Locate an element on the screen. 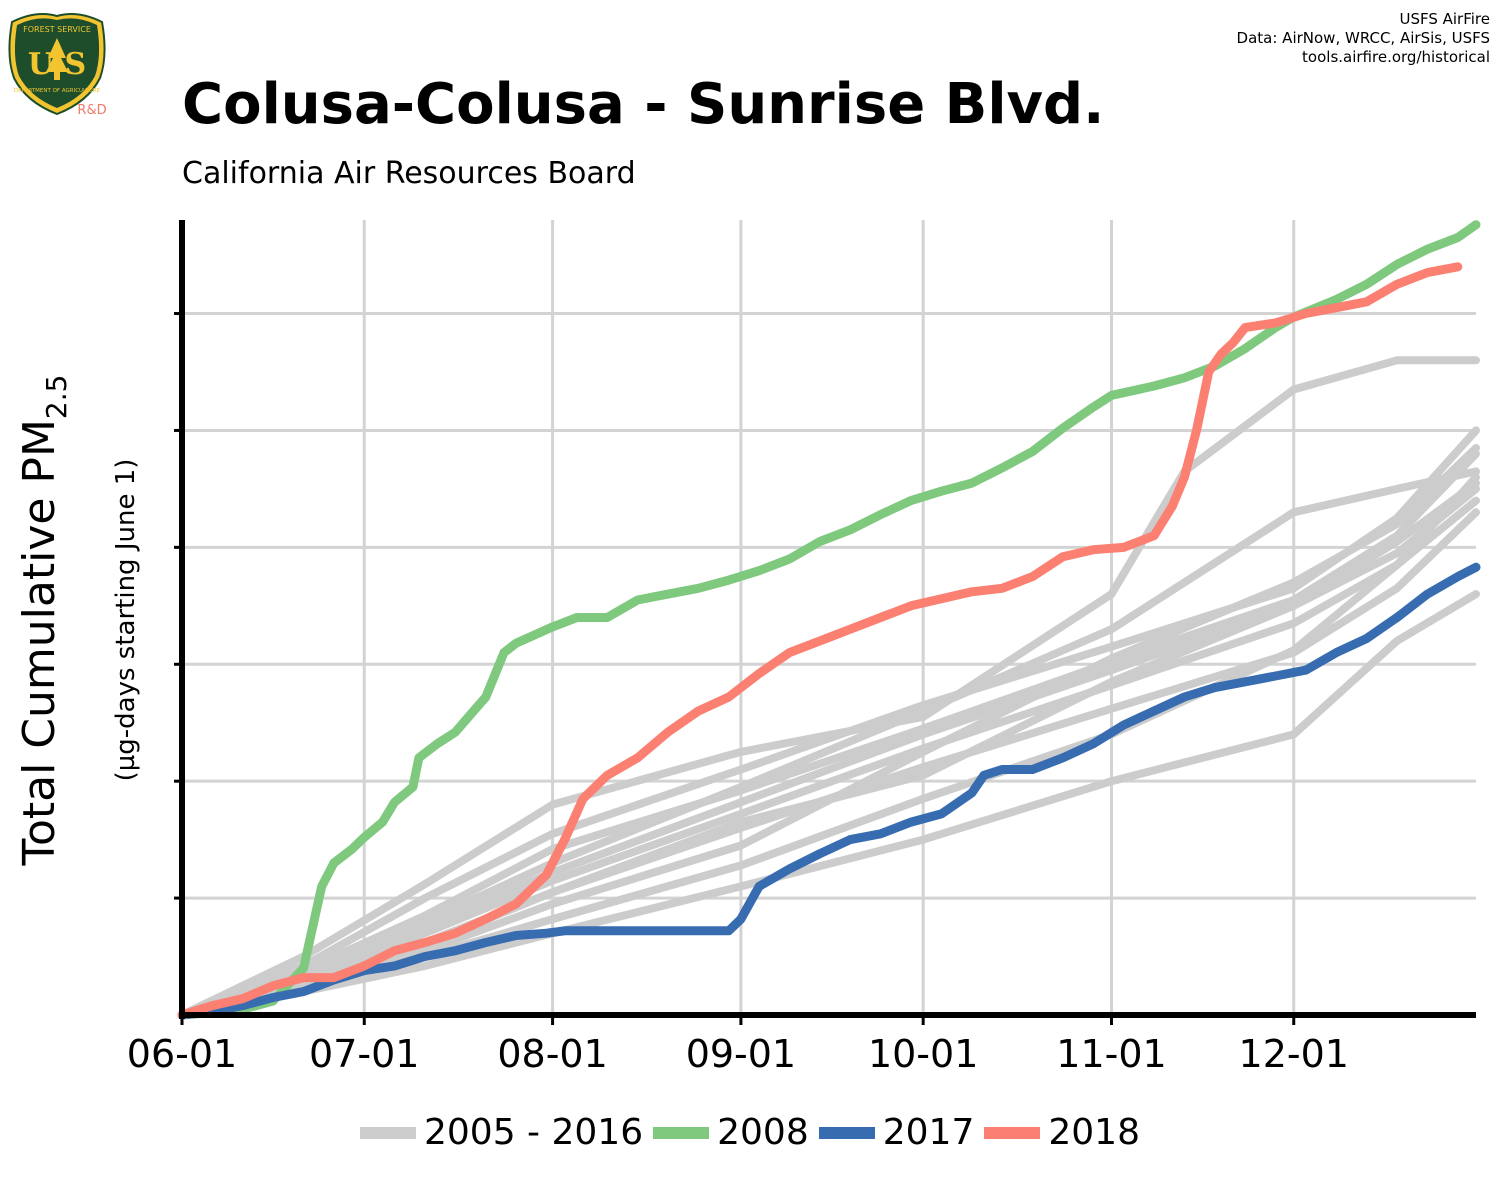  legend-item: 2018 is located at coordinates (1062, 1132).